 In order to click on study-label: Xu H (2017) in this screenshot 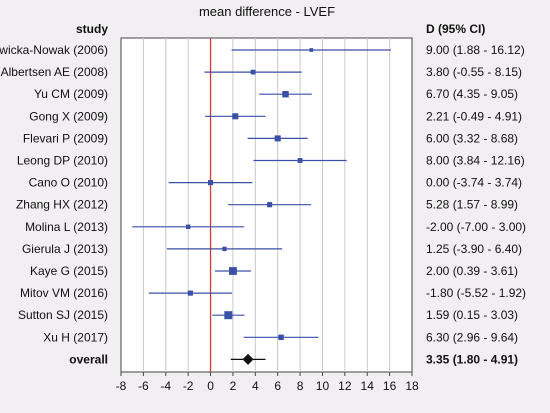, I will do `click(75, 337)`.